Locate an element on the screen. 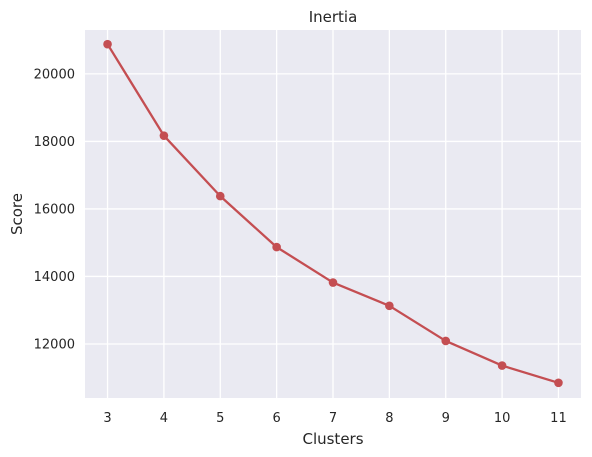  x-tick-label: 5 is located at coordinates (220, 418).